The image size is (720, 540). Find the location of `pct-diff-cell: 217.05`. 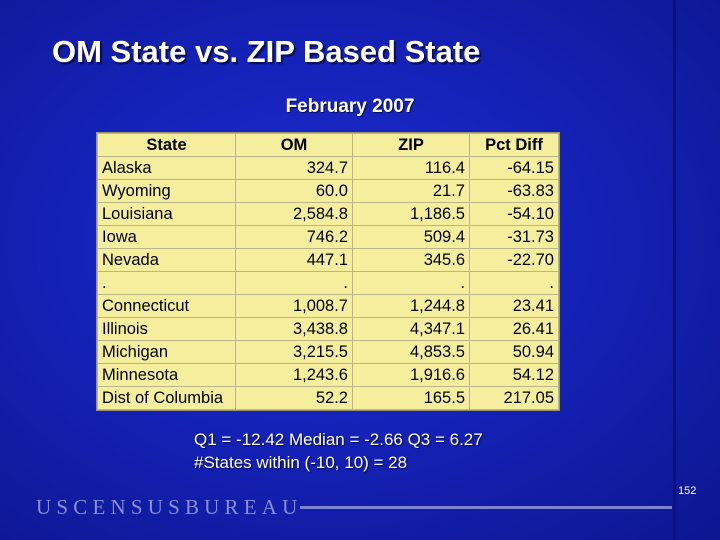

pct-diff-cell: 217.05 is located at coordinates (514, 398).